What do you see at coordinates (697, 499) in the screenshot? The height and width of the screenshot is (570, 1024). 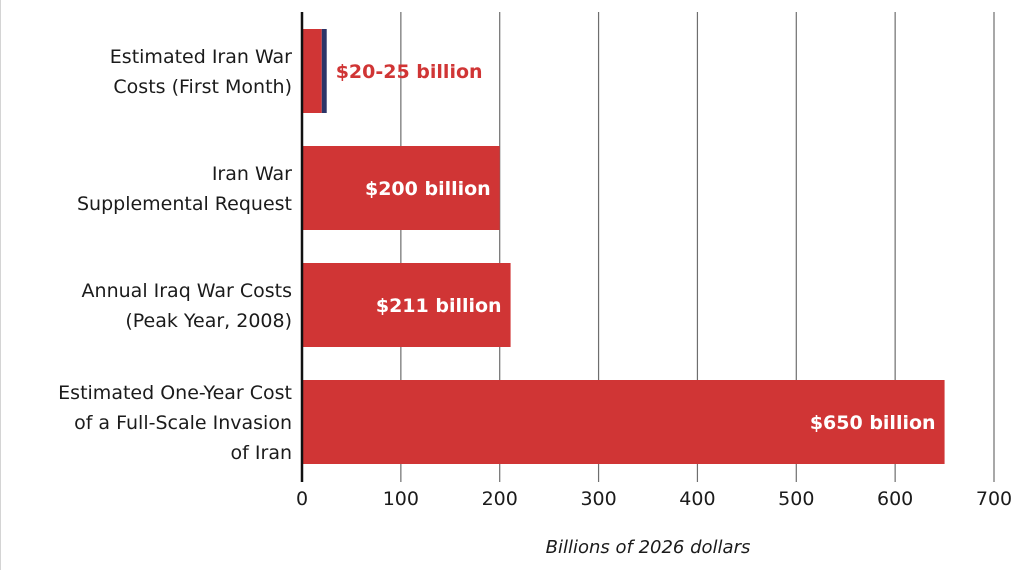 I see `x-tick-label: 400` at bounding box center [697, 499].